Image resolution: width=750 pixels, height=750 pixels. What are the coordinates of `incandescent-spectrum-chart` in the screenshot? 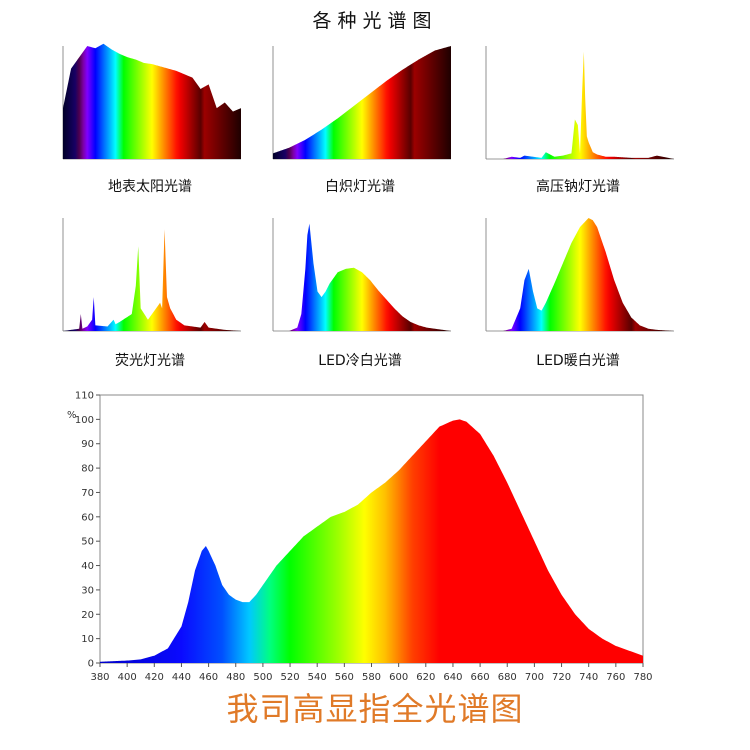 It's located at (361, 103).